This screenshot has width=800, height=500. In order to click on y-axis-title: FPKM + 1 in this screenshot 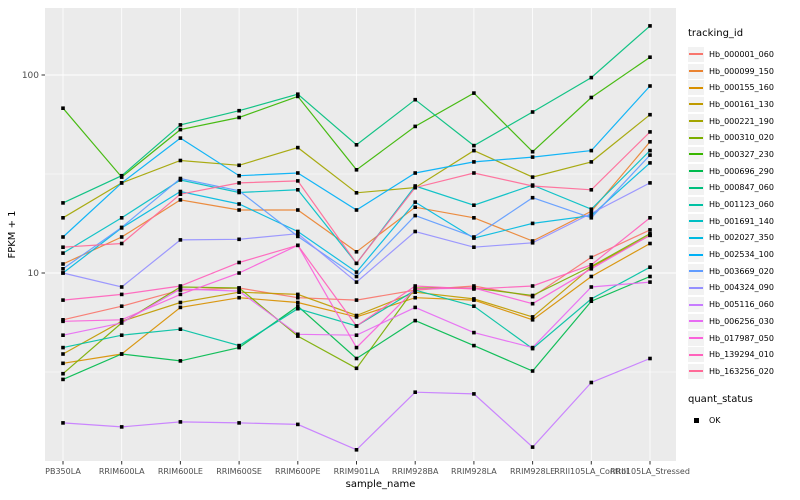, I will do `click(12, 234)`.